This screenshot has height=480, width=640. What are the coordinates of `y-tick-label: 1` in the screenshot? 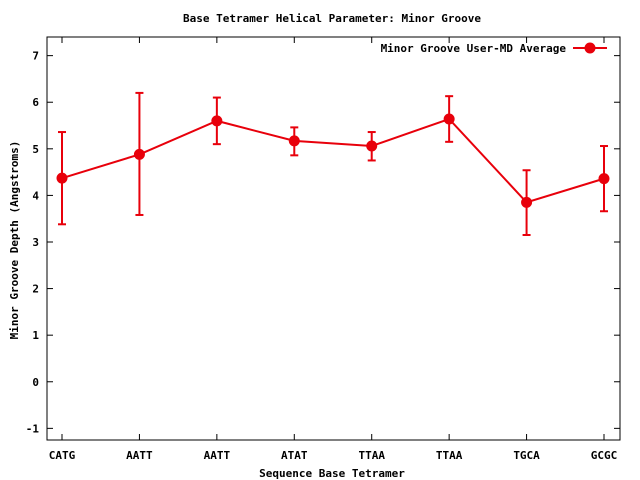 It's located at (35, 335).